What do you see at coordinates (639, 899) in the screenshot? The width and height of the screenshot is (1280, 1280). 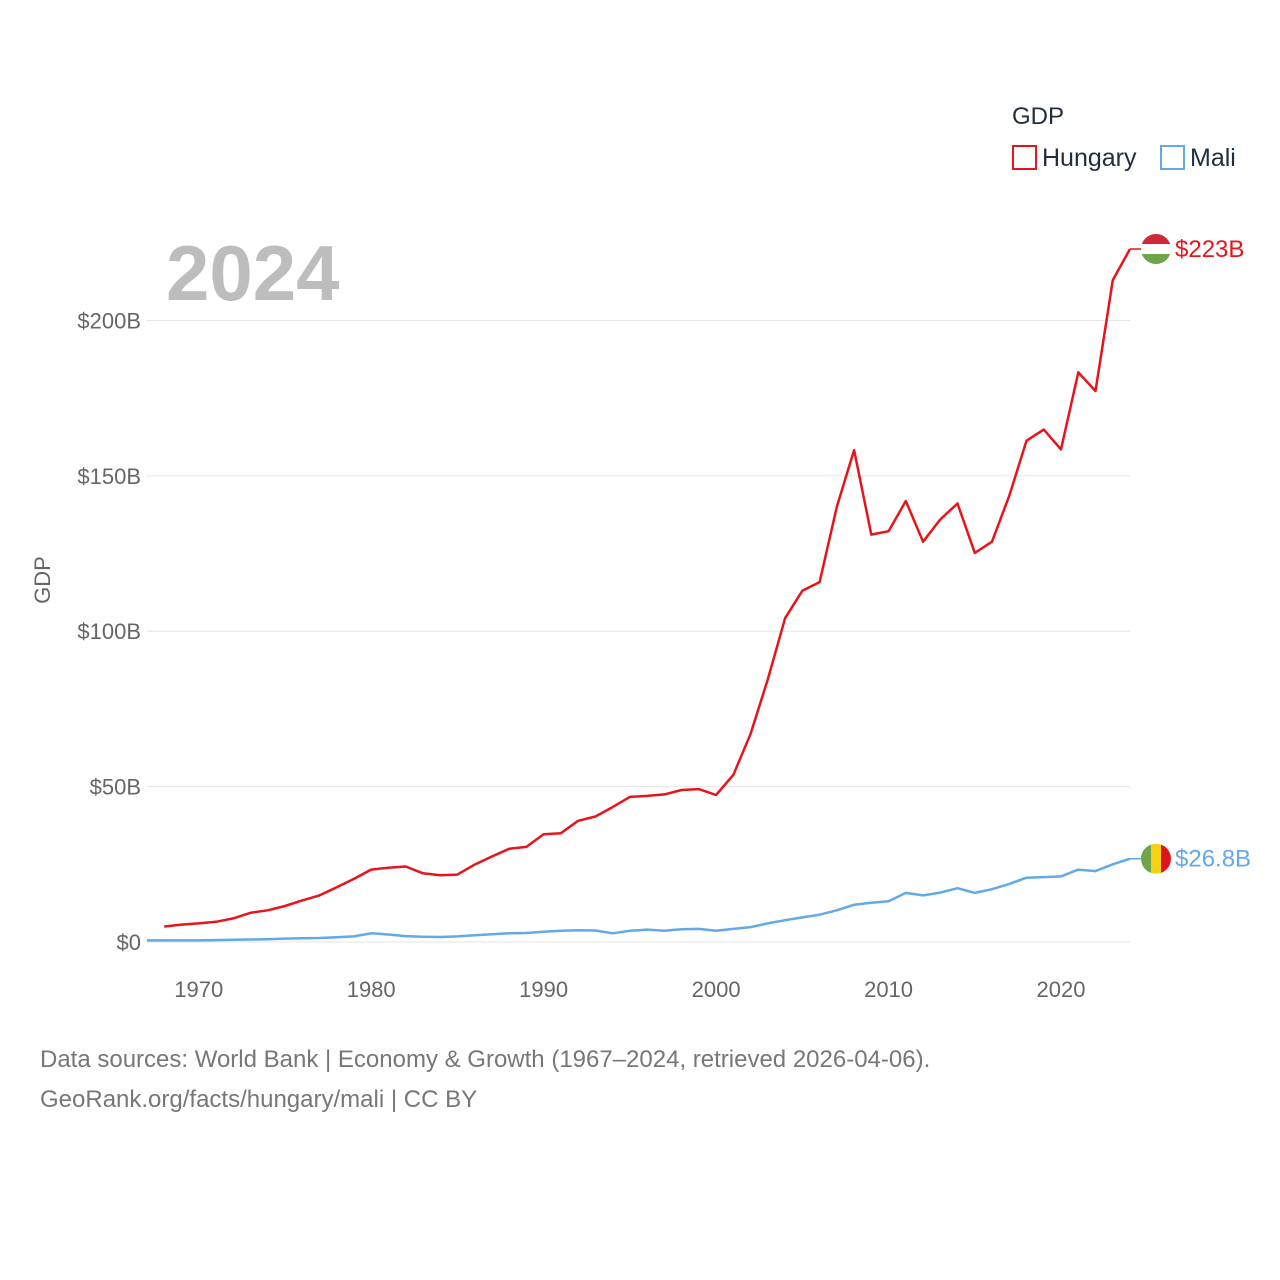 I see `series-line-mali` at bounding box center [639, 899].